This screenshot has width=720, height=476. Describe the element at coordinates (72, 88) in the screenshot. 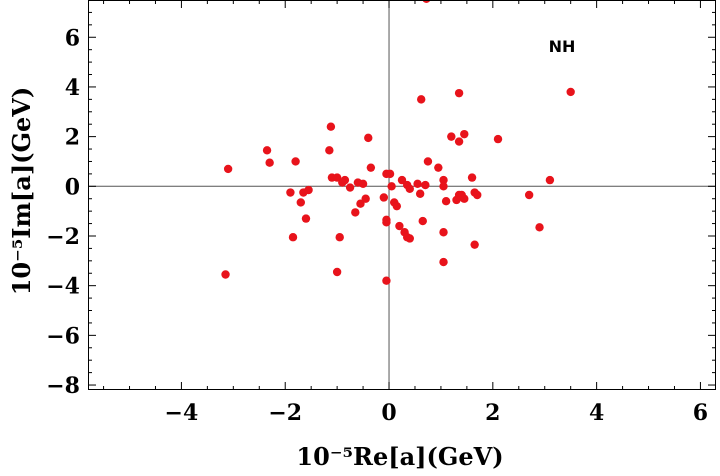

I see `y-tick-label: 4` at that location.